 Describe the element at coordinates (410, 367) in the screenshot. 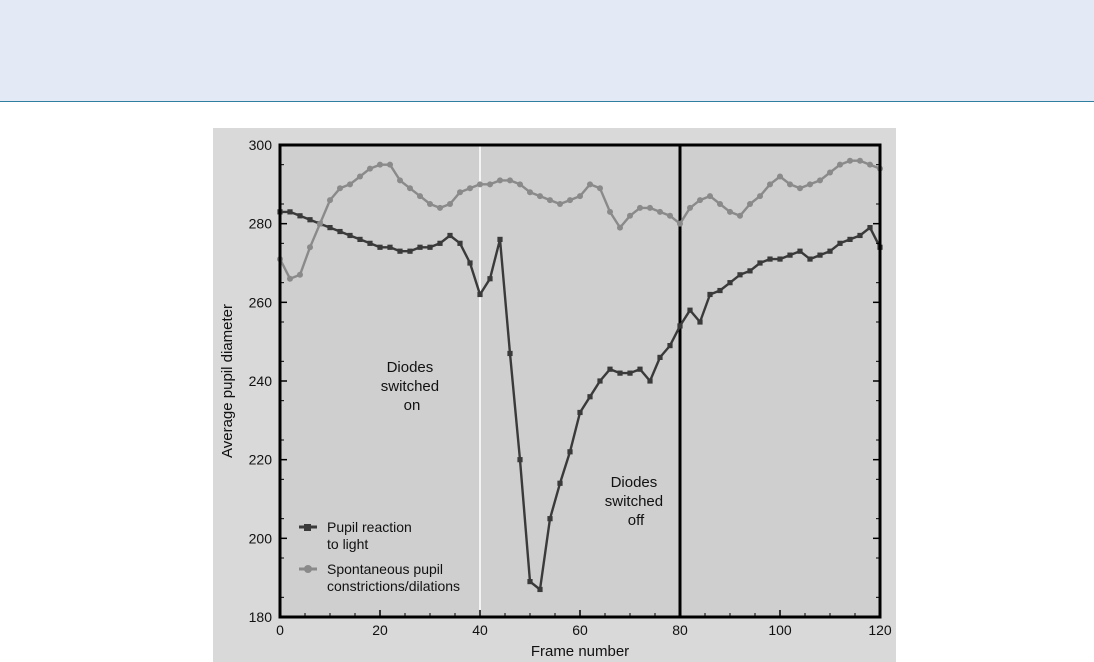

I see `annotation-on-line-1: Diodes` at that location.